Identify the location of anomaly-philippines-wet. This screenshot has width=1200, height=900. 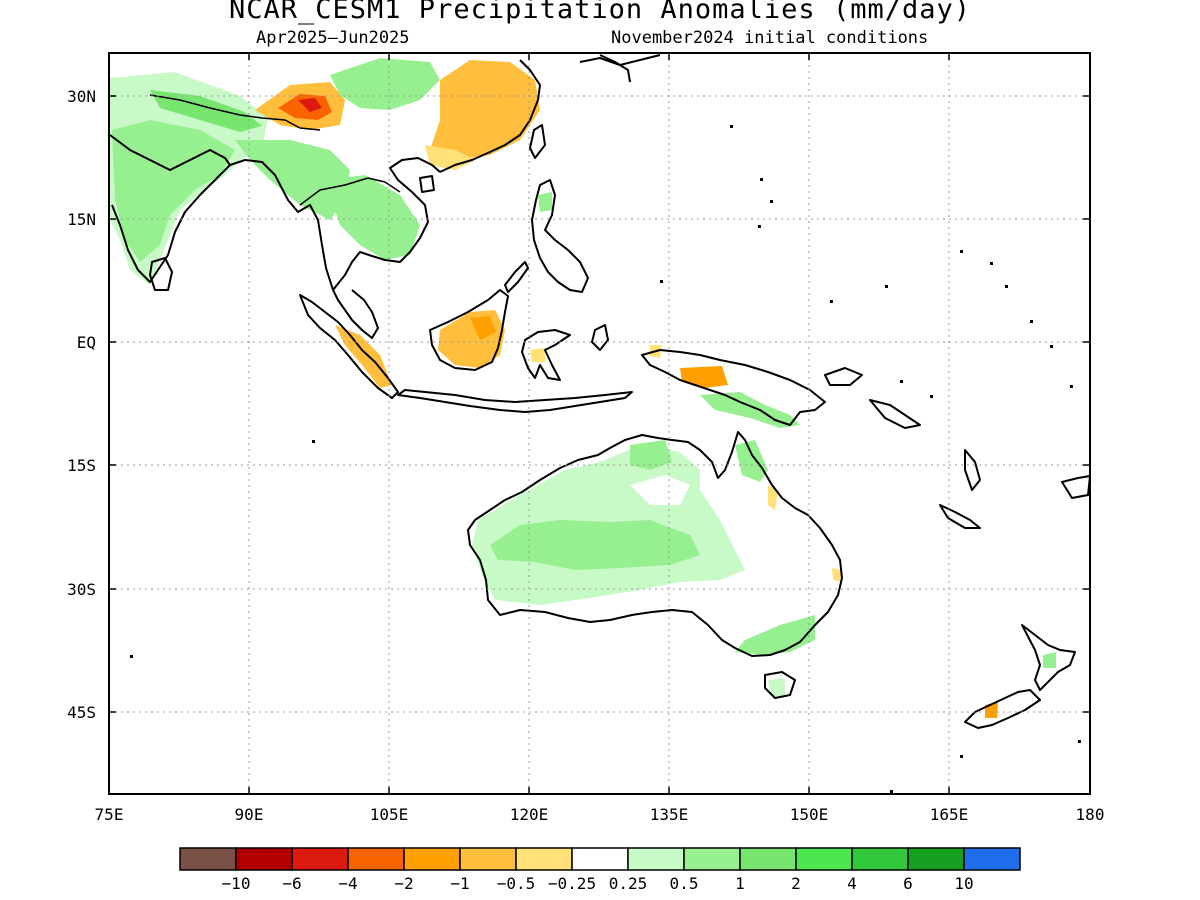
(545, 202).